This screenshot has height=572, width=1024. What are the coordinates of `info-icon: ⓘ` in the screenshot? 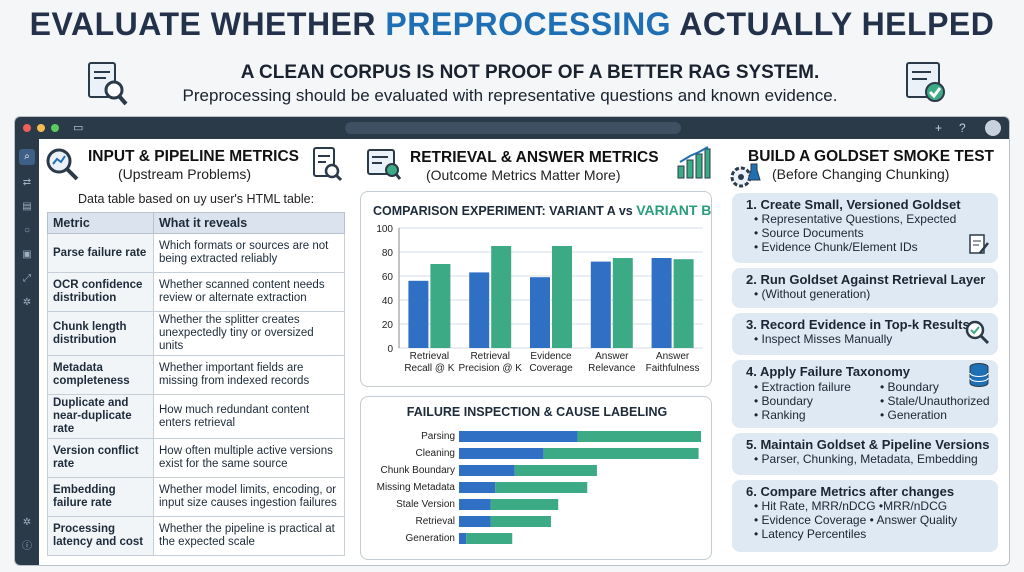 It's located at (27, 546).